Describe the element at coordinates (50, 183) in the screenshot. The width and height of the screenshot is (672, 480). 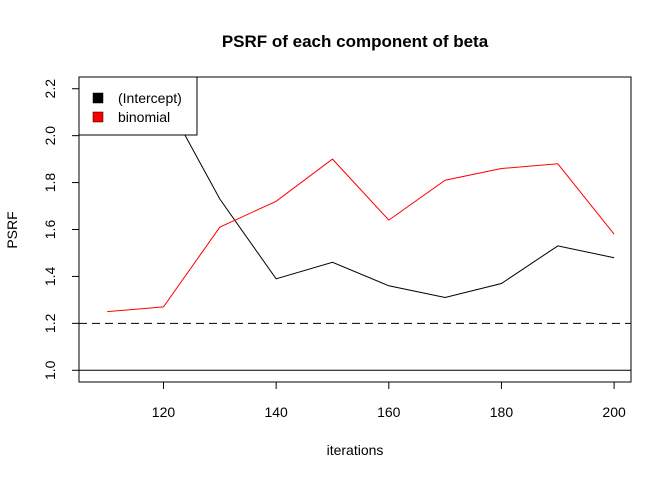
I see `y-tick-label: 1.8` at that location.